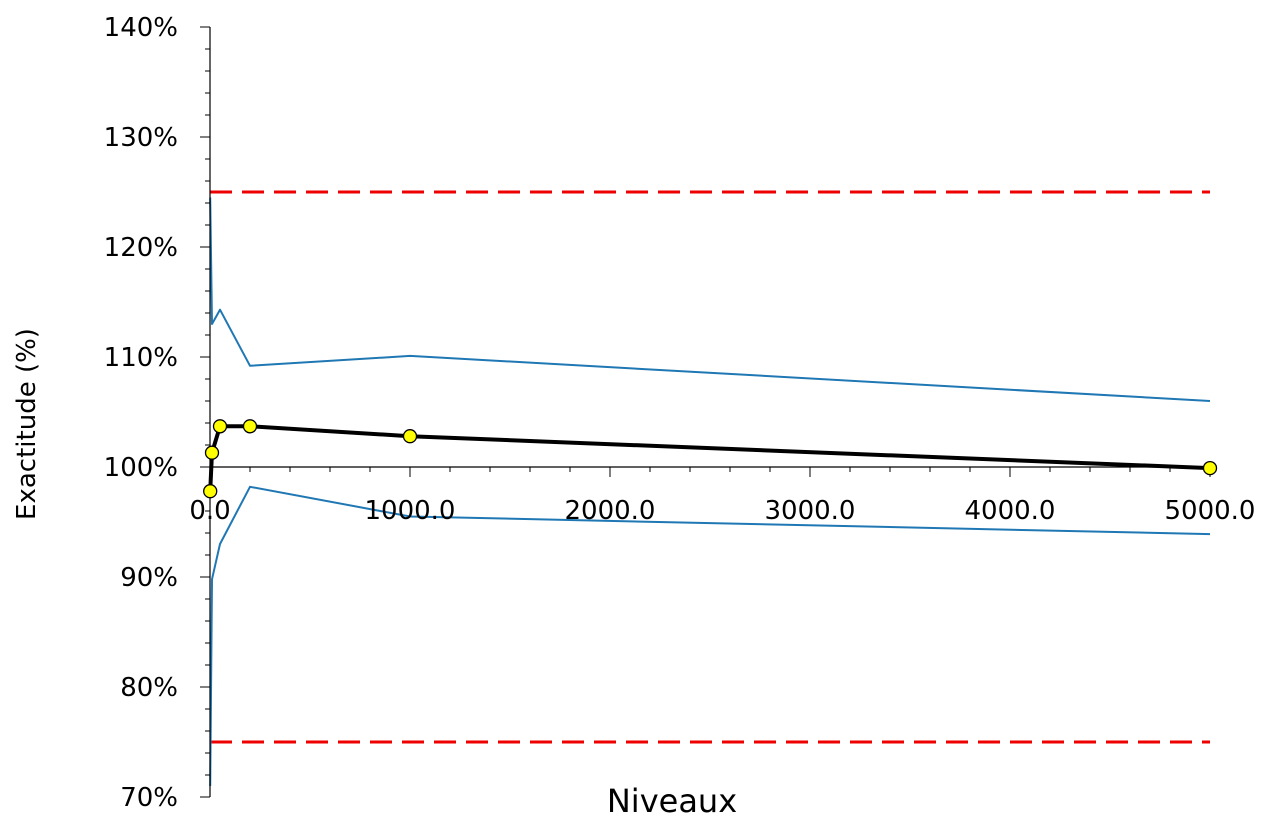 This screenshot has width=1266, height=814. Describe the element at coordinates (1010, 511) in the screenshot. I see `x-tick-label: 4000.0` at that location.